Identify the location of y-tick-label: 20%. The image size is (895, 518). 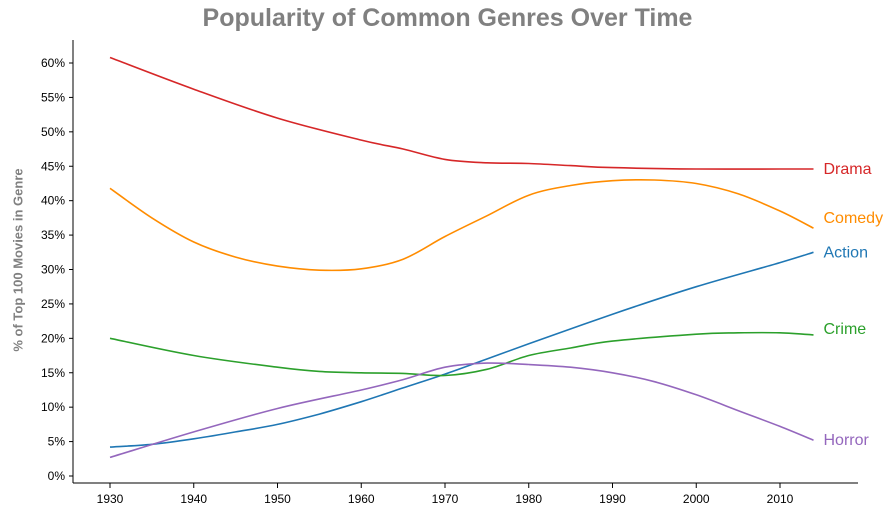
(53, 338).